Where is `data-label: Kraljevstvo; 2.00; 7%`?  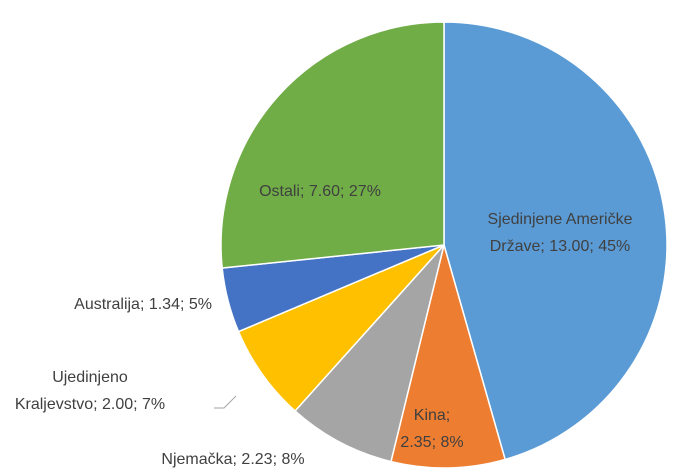 data-label: Kraljevstvo; 2.00; 7% is located at coordinates (90, 404).